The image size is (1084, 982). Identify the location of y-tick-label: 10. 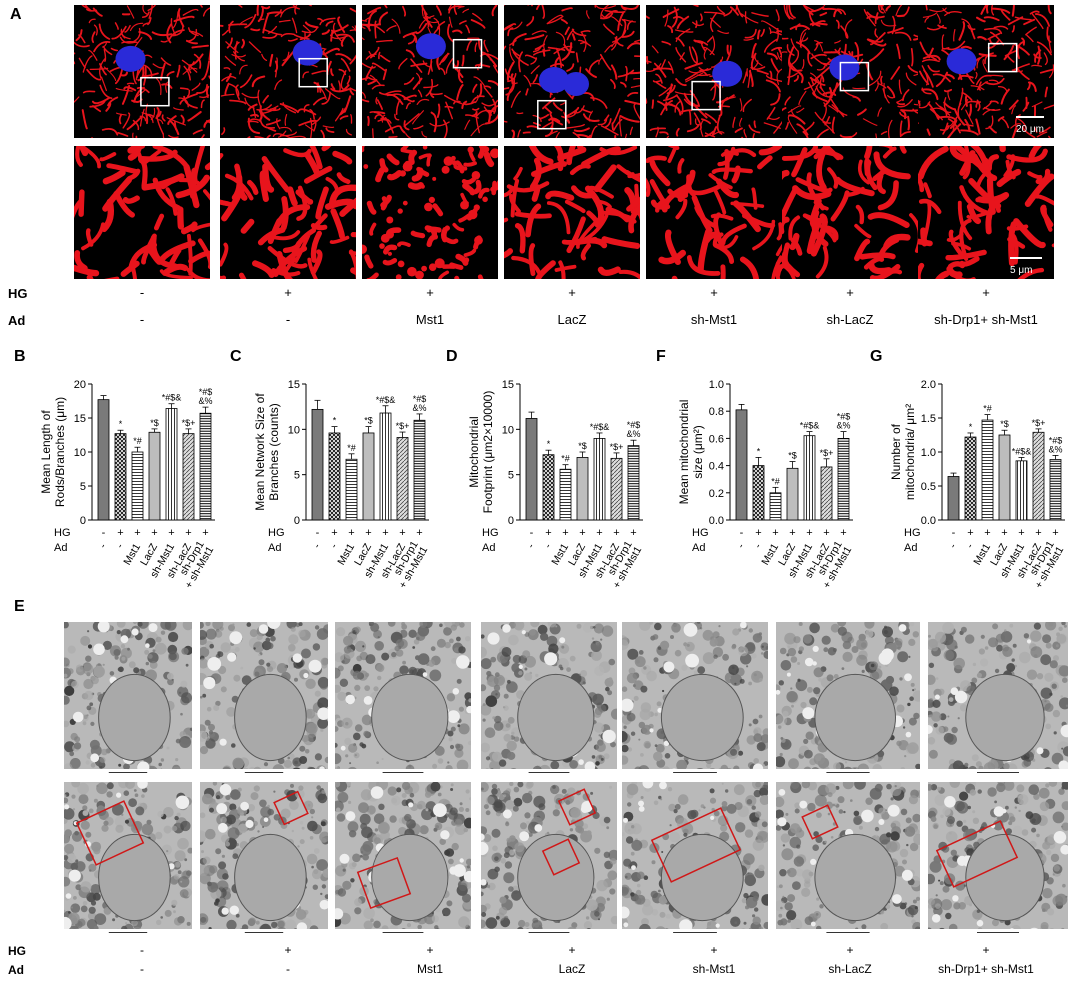
(80, 453).